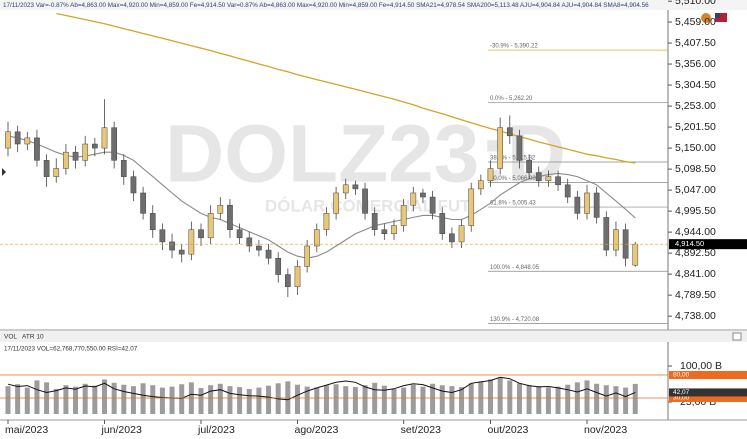  I want to click on x-tick-label: ago/2023, so click(317, 430).